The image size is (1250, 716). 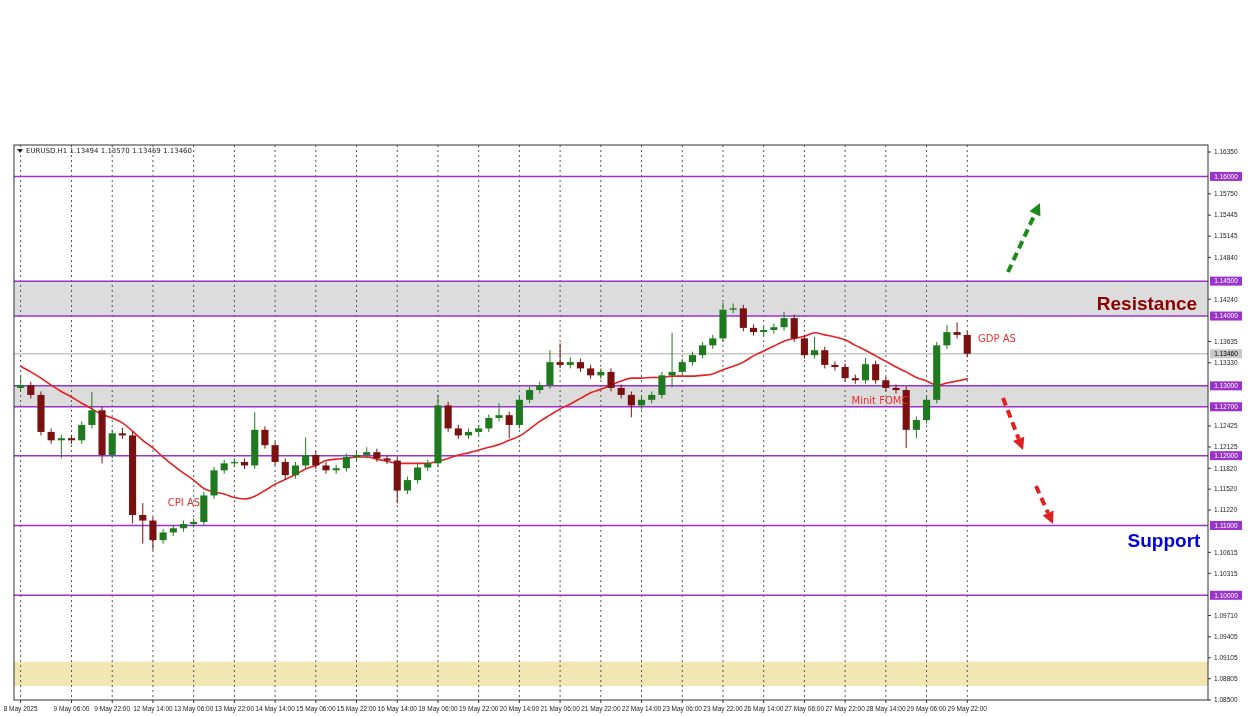 What do you see at coordinates (1147, 303) in the screenshot?
I see `annotation: Resistance` at bounding box center [1147, 303].